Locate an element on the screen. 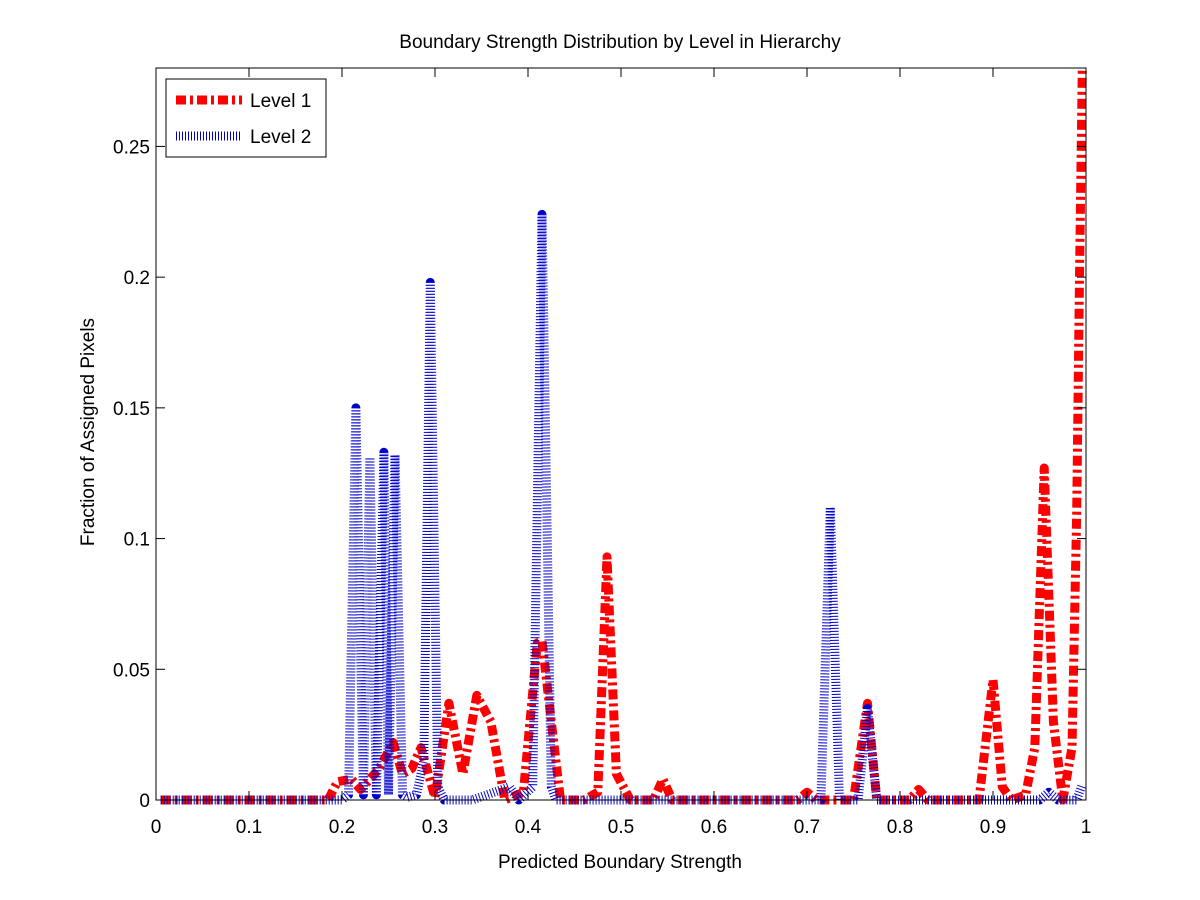 Image resolution: width=1200 pixels, height=900 pixels. y-tick-label: 0.05 is located at coordinates (131, 670).